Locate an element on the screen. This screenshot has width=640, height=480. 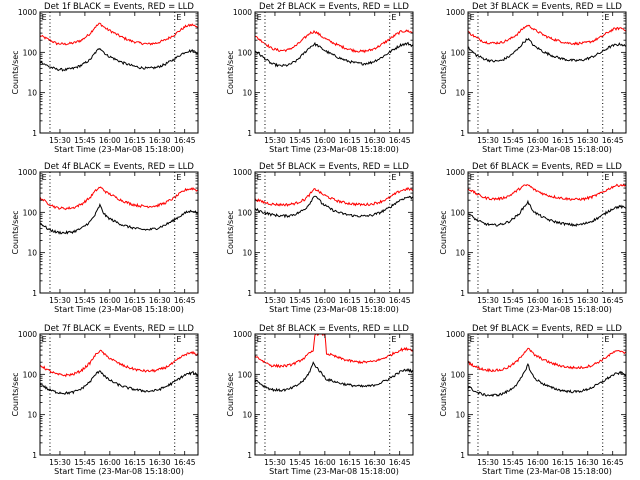
panel-title: Det 2f BLACK = Events, RED = LLD is located at coordinates (334, 7).